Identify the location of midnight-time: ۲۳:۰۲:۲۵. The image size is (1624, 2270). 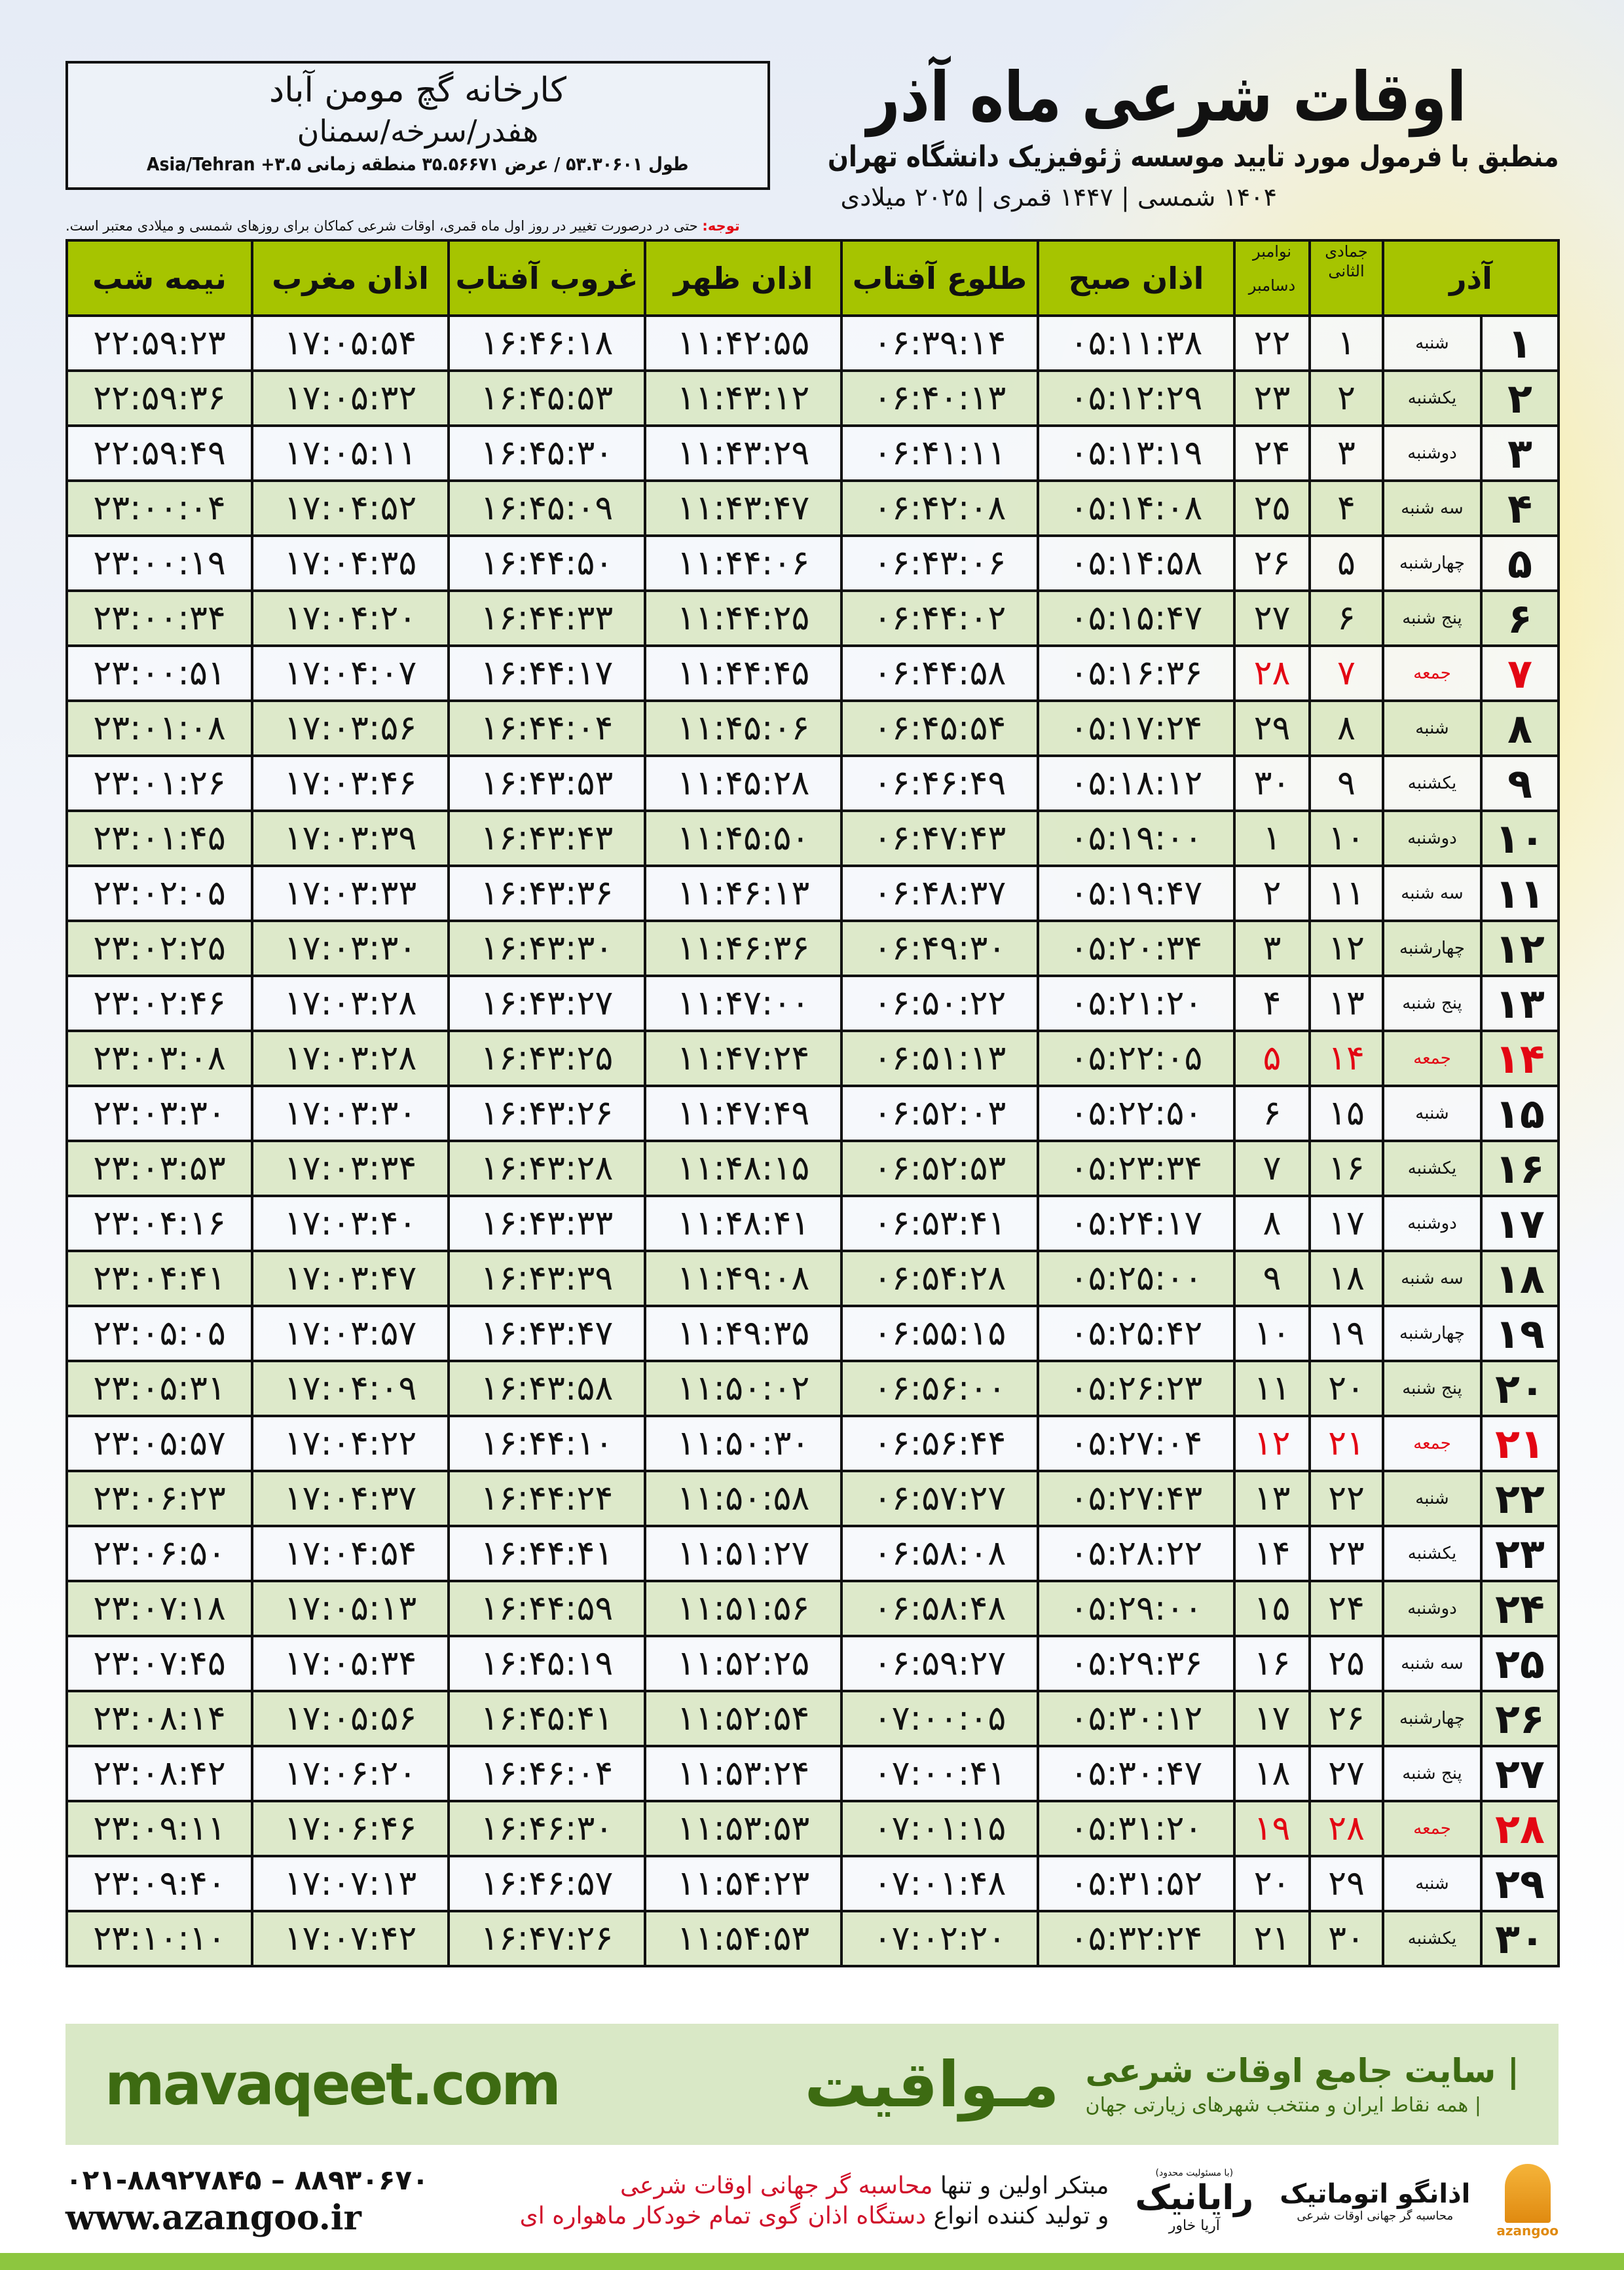
(159, 948).